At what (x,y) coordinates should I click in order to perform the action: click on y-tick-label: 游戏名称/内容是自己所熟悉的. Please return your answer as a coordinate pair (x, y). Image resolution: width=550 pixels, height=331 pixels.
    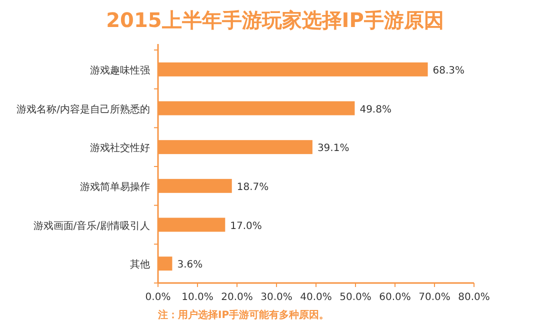
    Looking at the image, I should click on (83, 109).